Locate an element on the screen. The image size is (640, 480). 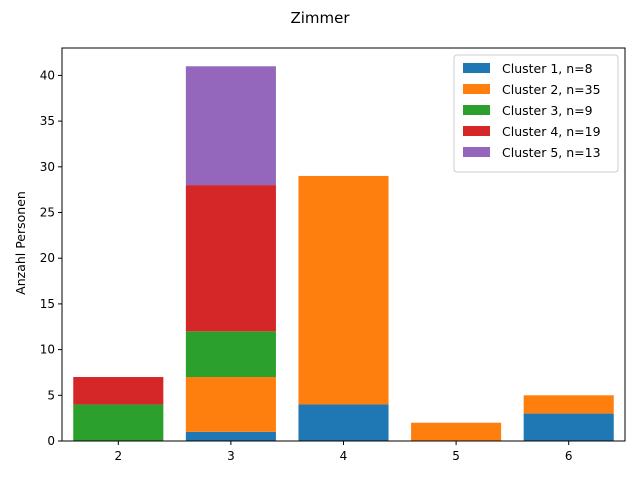
y-axis-label: Anzahl Personen is located at coordinates (20, 243).